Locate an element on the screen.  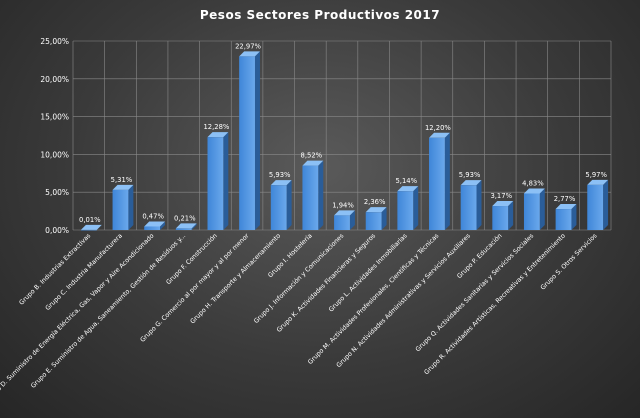
y-tick-label: 10,00% is located at coordinates (54, 154).